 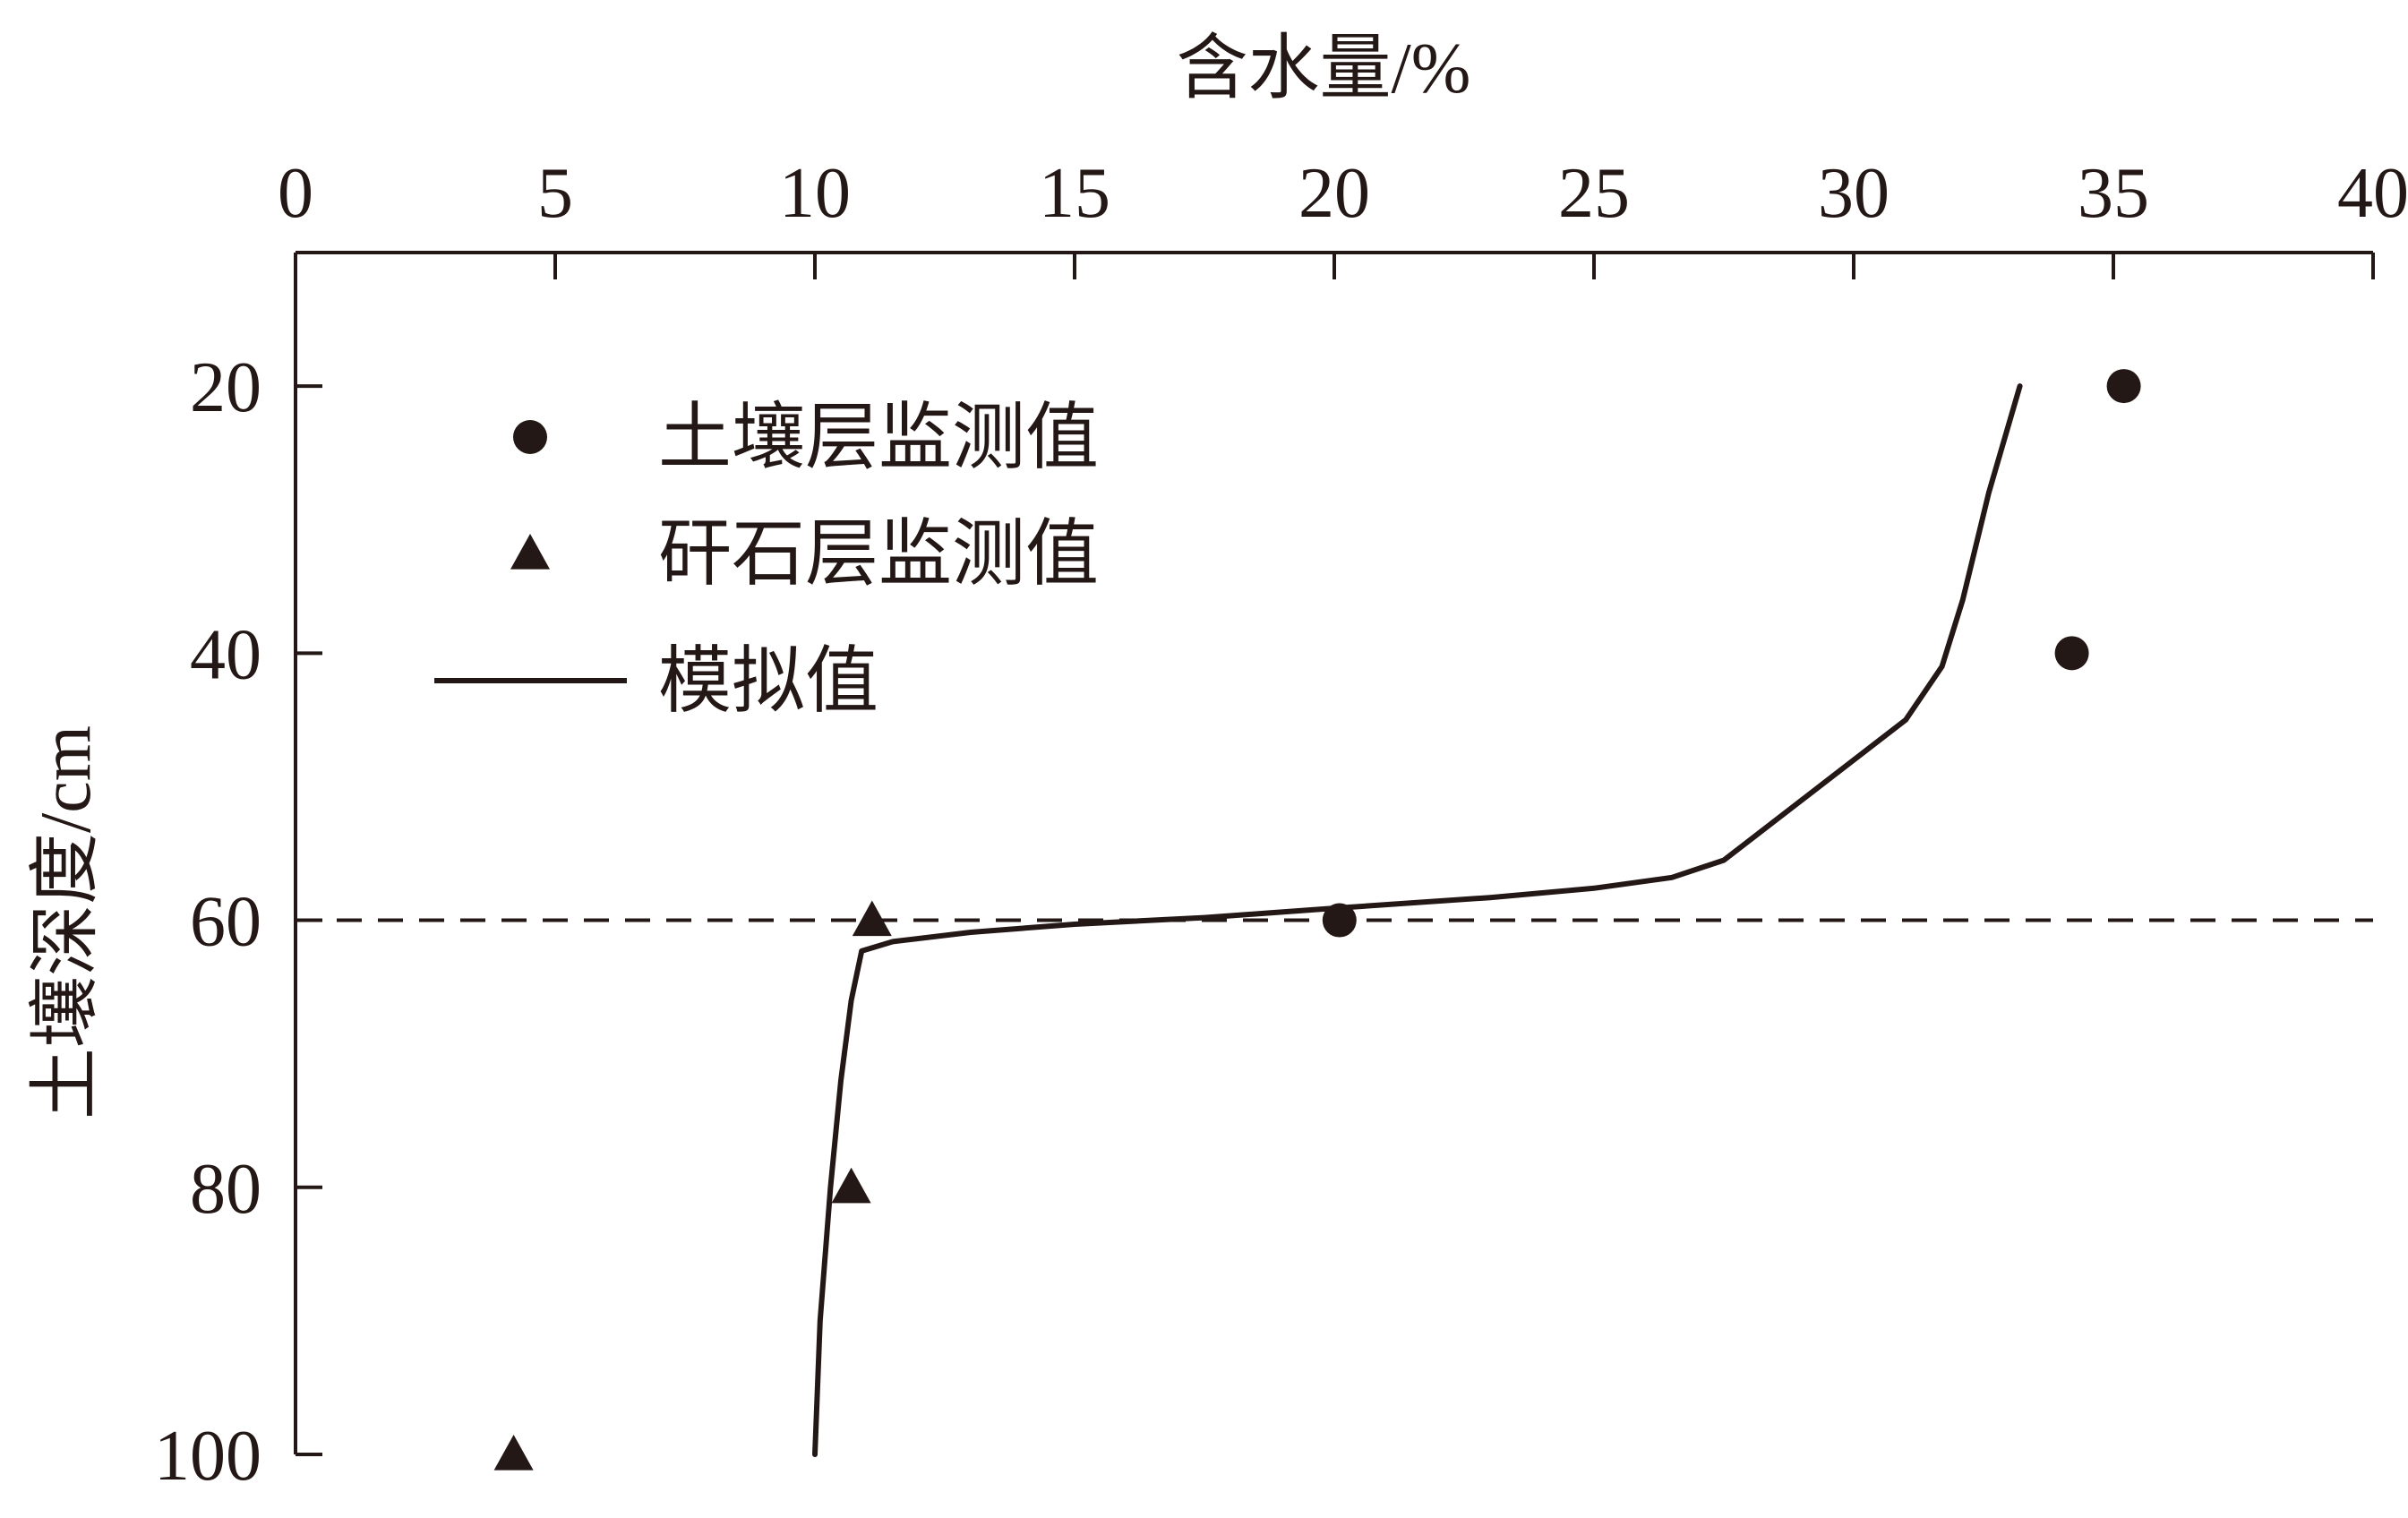 I want to click on x-tick-label: 35, so click(x=2113, y=193).